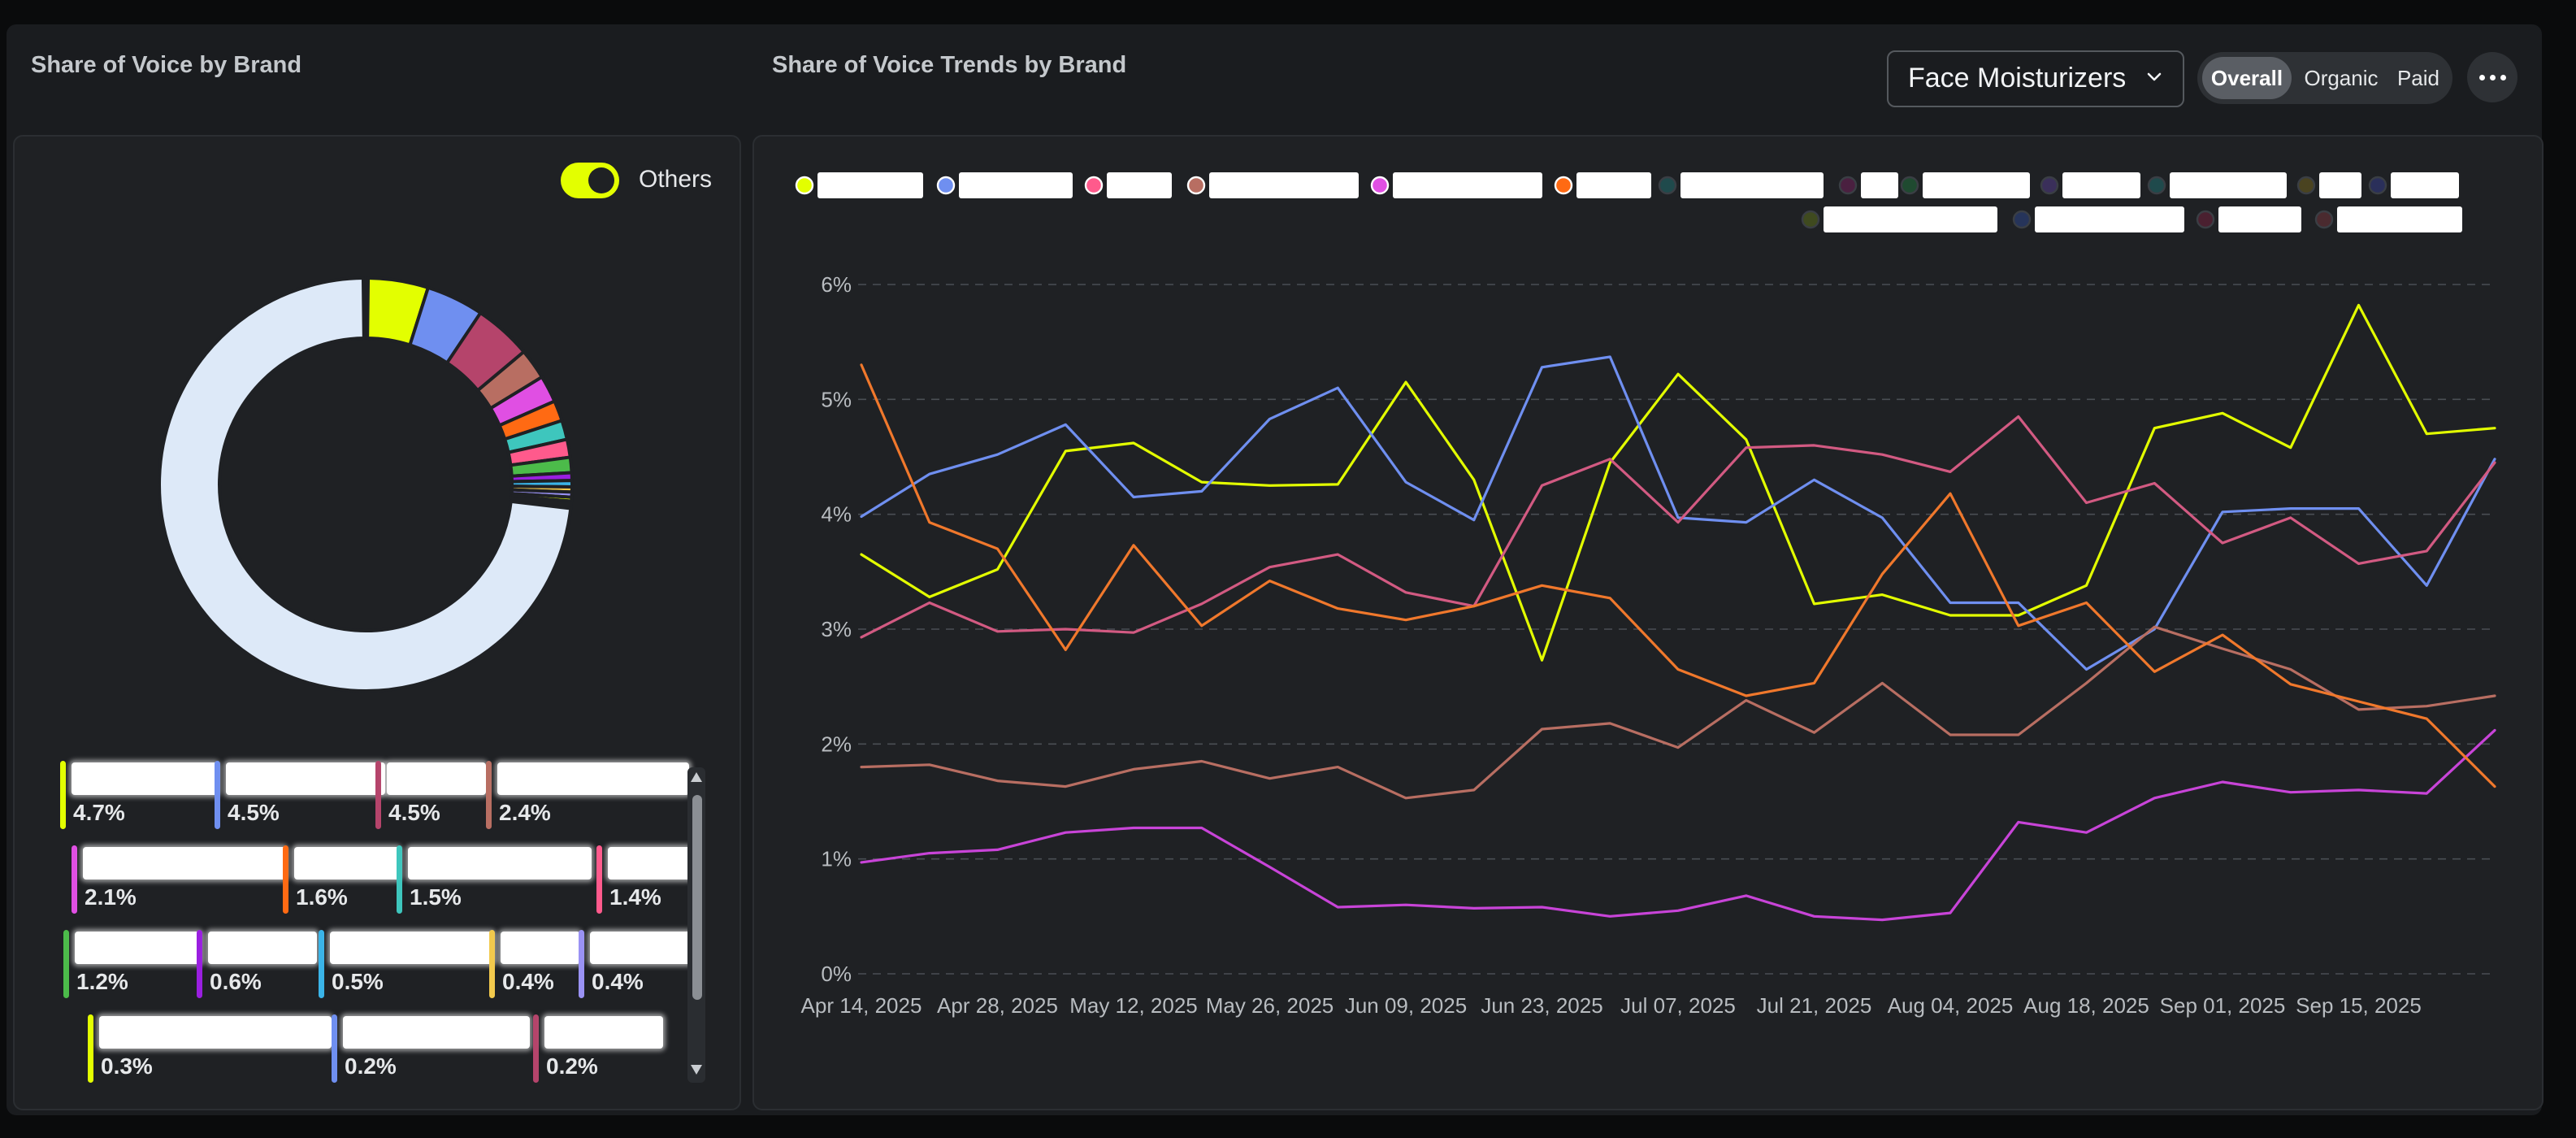 This screenshot has width=2576, height=1138. Describe the element at coordinates (836, 974) in the screenshot. I see `y-tick-label: 0%` at that location.